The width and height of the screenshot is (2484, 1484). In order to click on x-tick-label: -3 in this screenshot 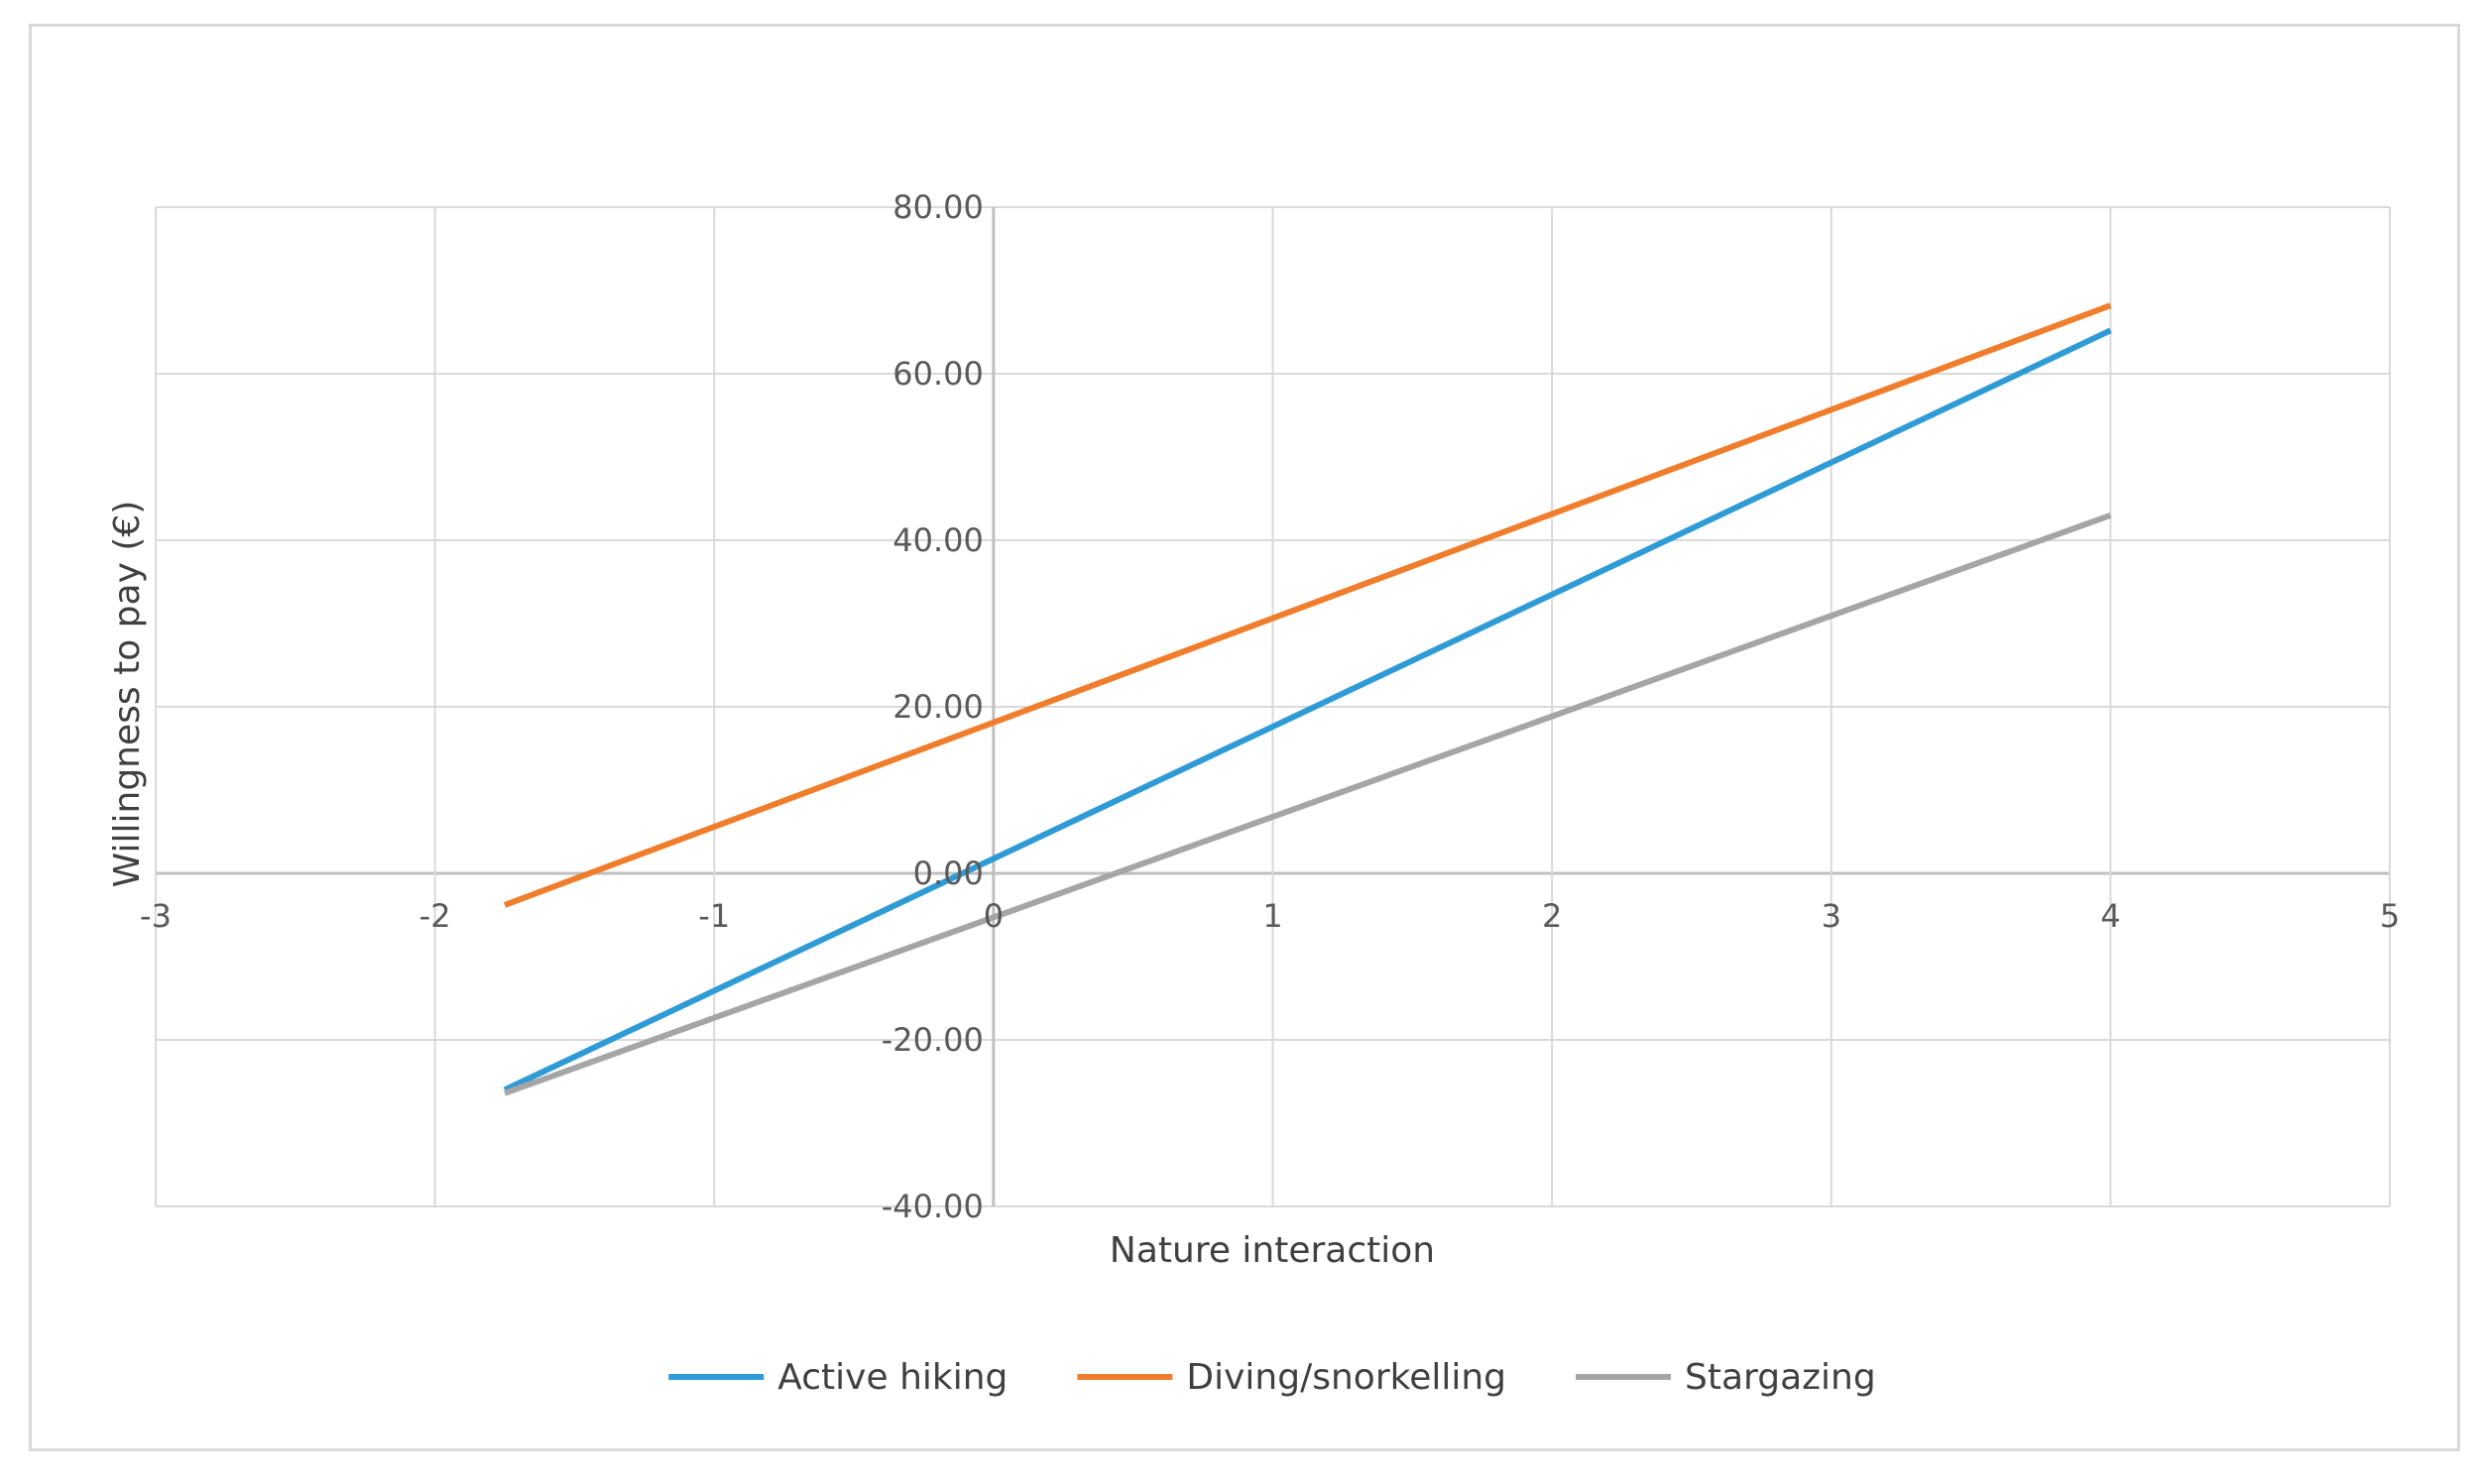, I will do `click(156, 916)`.